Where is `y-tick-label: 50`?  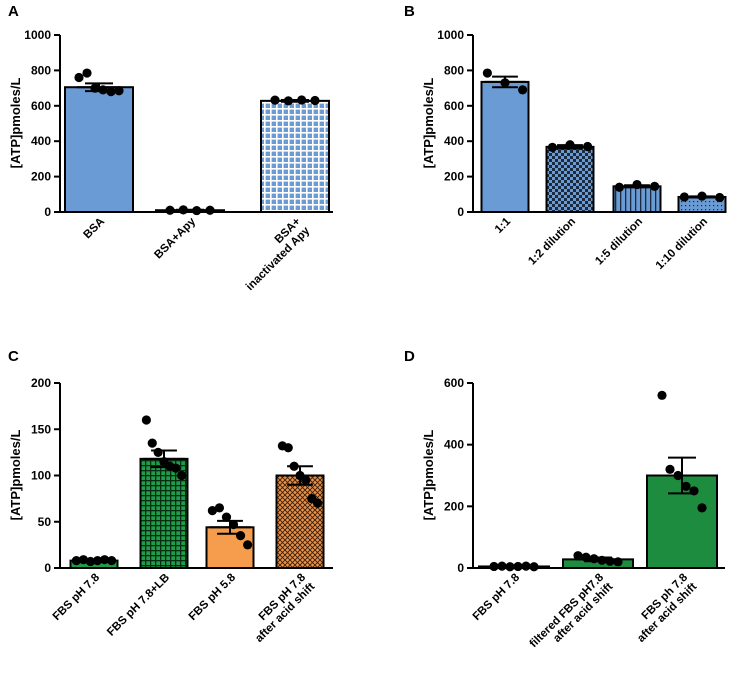 y-tick-label: 50 is located at coordinates (45, 522).